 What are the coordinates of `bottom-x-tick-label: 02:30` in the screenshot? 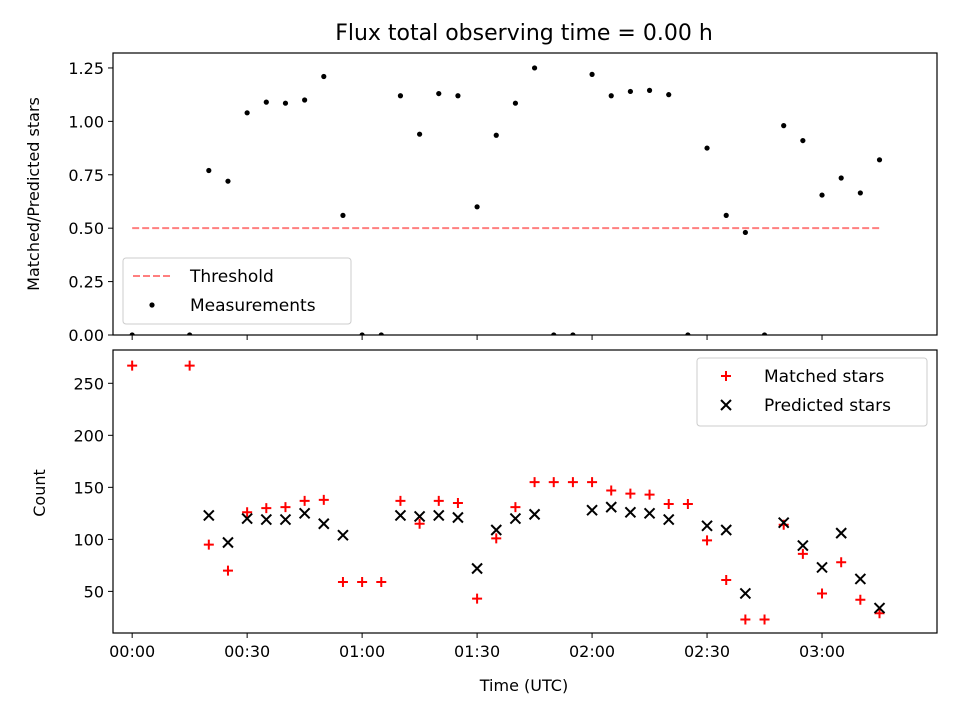 It's located at (707, 651).